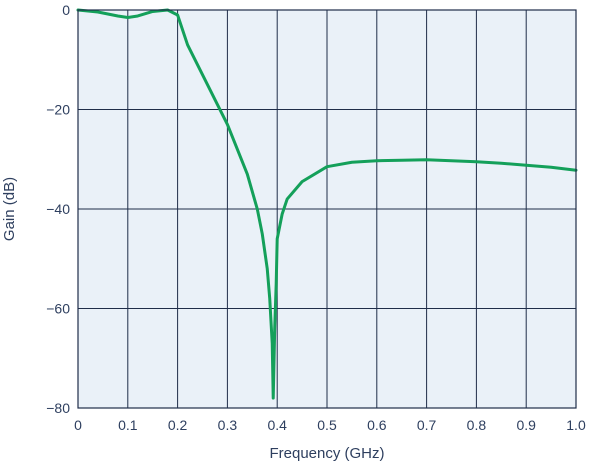 This screenshot has width=596, height=462. Describe the element at coordinates (228, 425) in the screenshot. I see `x-tick-label: 0.3` at that location.